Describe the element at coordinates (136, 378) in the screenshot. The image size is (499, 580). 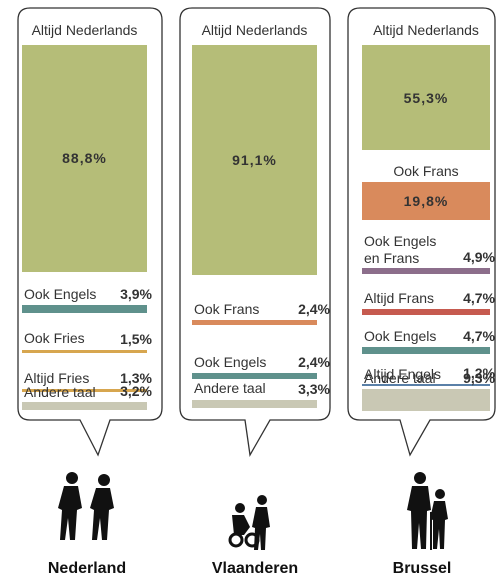
I see `value-label: 1,3%` at that location.